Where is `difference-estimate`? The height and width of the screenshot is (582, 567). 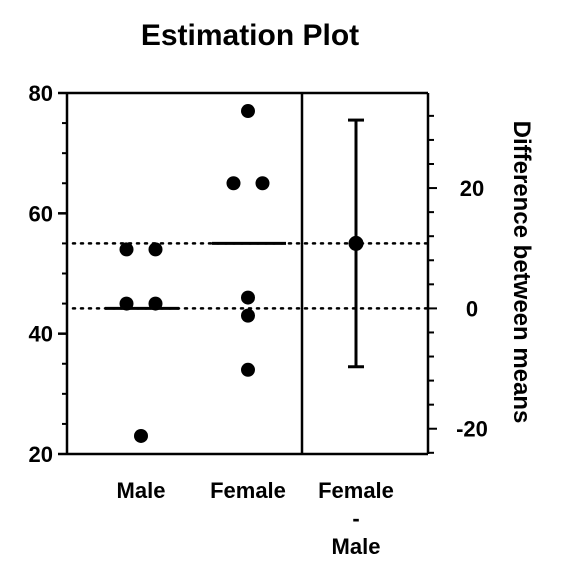 difference-estimate is located at coordinates (356, 243).